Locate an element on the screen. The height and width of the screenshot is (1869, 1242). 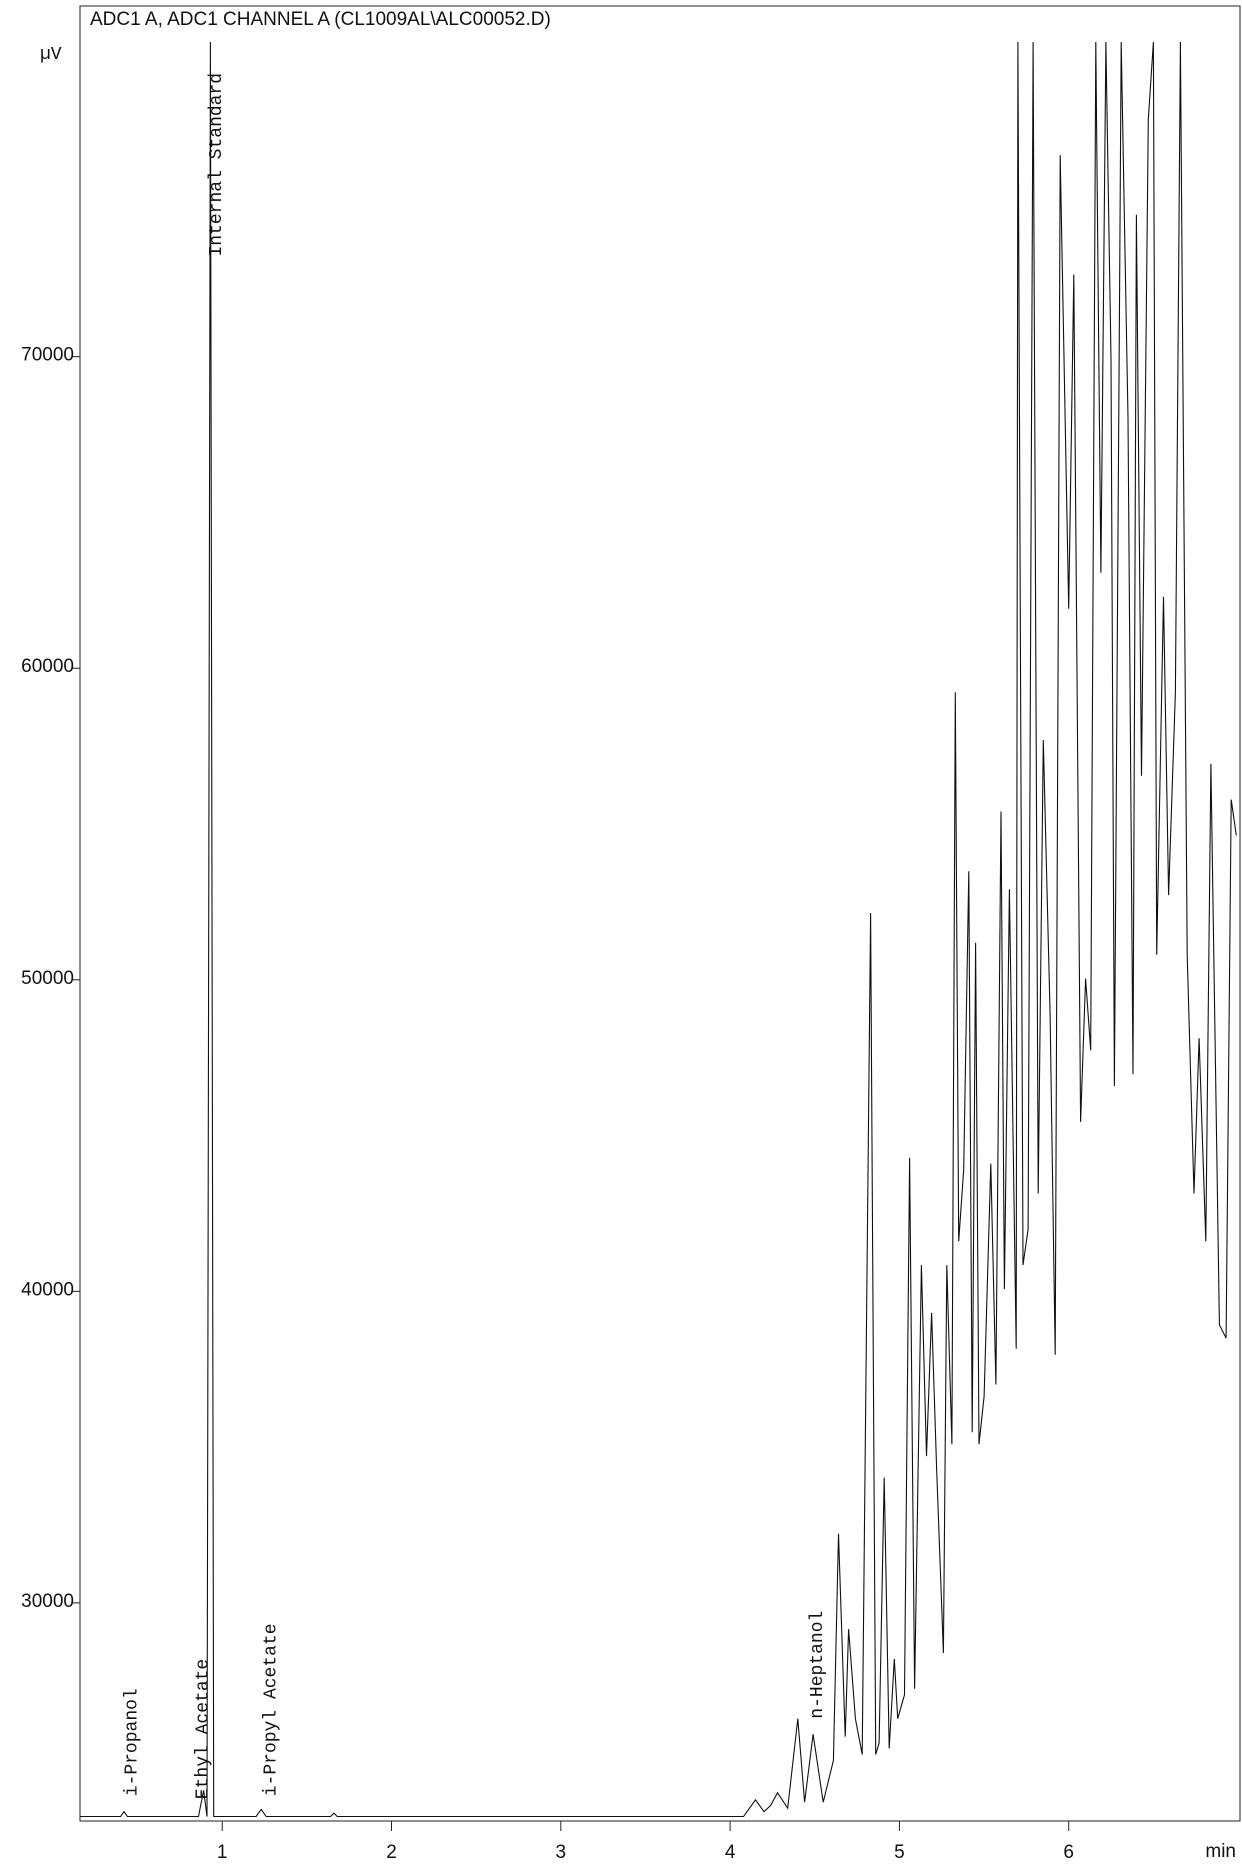
x-tick-label: 2 is located at coordinates (391, 1852).